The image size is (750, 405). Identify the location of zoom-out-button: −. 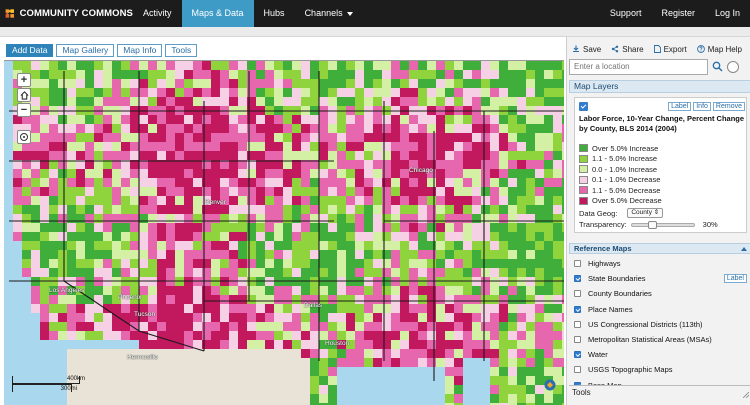
(24, 110).